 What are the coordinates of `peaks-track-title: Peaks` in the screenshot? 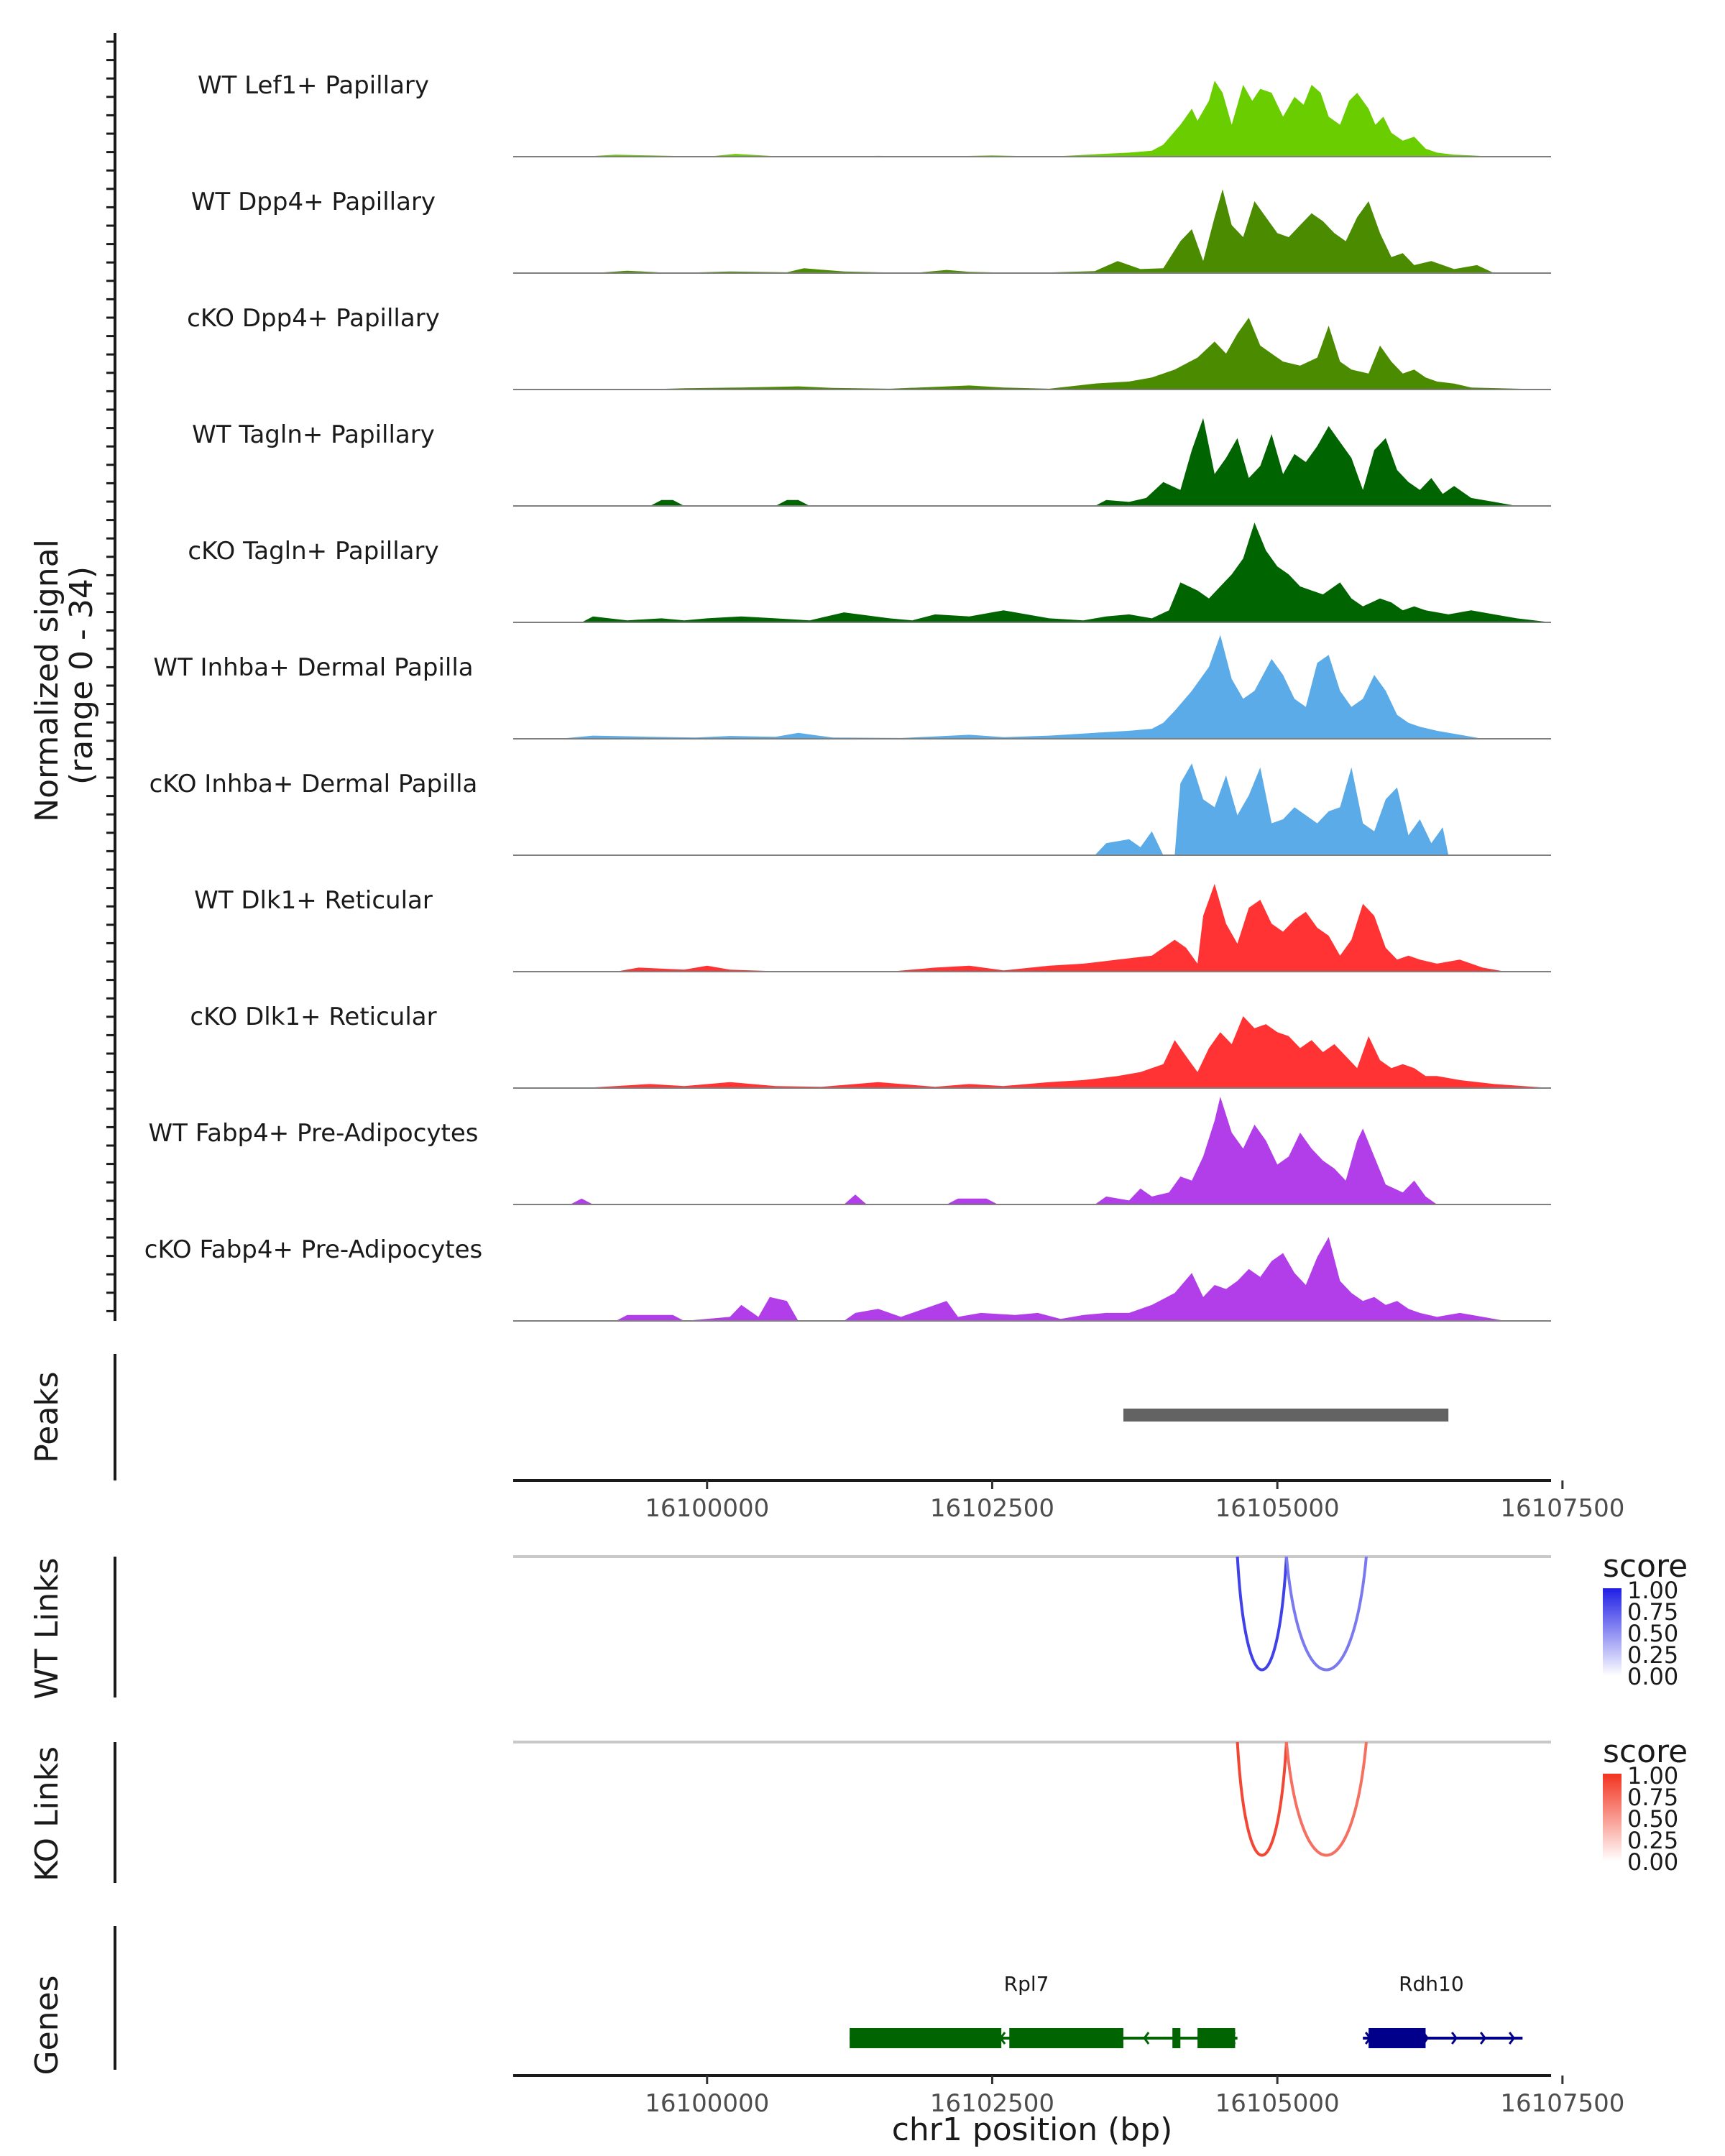 It's located at (47, 1416).